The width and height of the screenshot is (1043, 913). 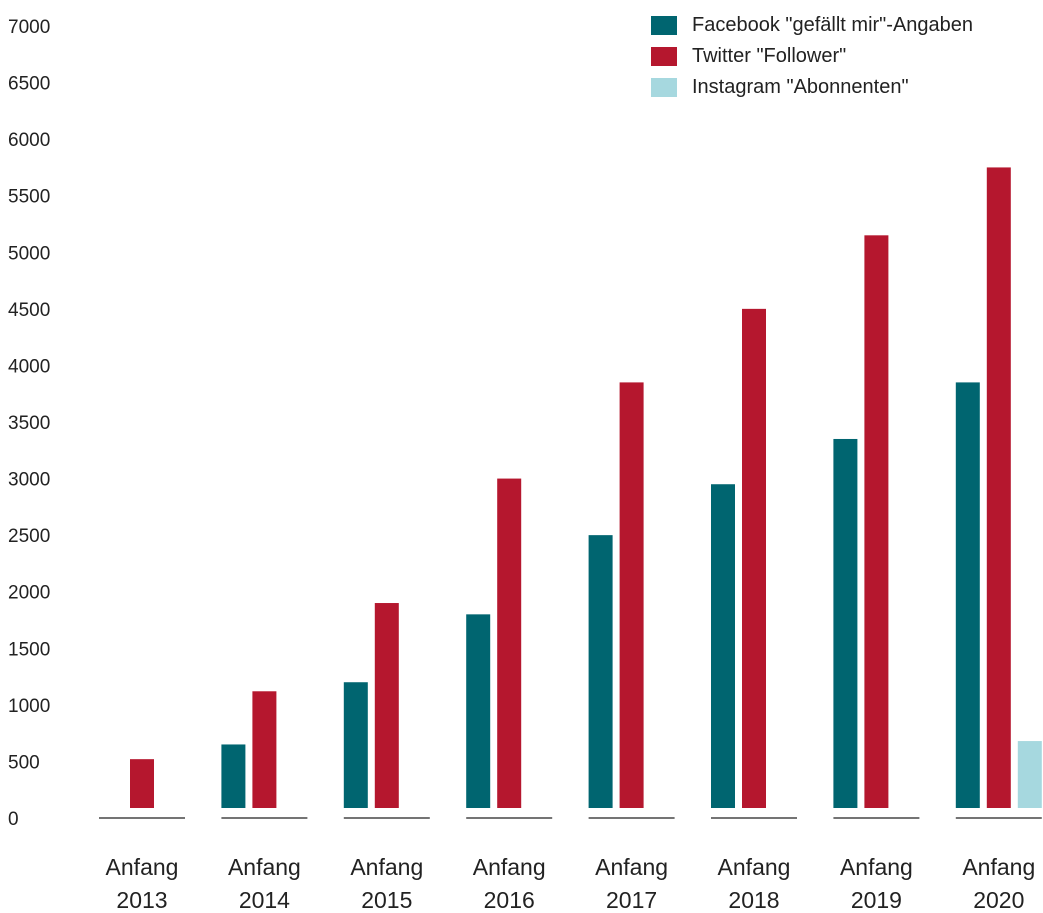 What do you see at coordinates (29, 197) in the screenshot?
I see `y-tick-label: 5500` at bounding box center [29, 197].